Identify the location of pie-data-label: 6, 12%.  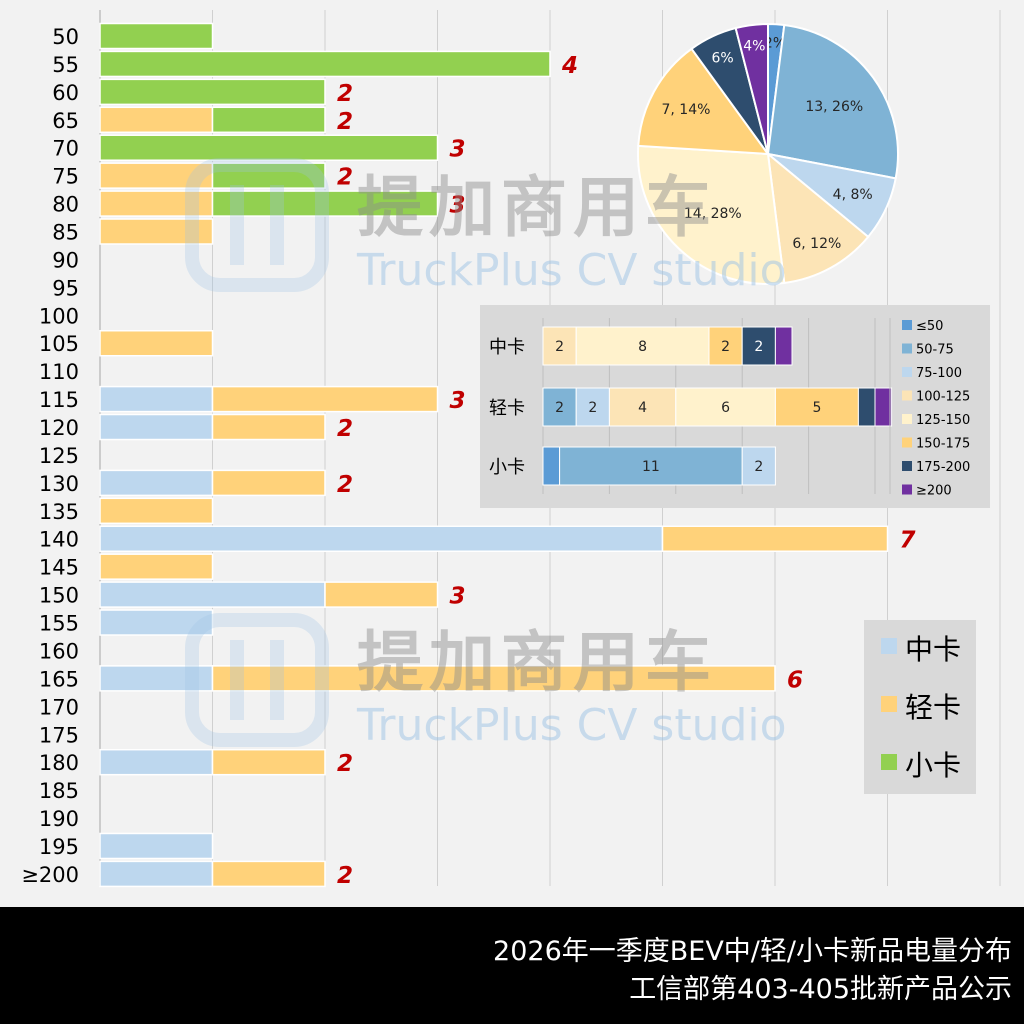
(816, 244).